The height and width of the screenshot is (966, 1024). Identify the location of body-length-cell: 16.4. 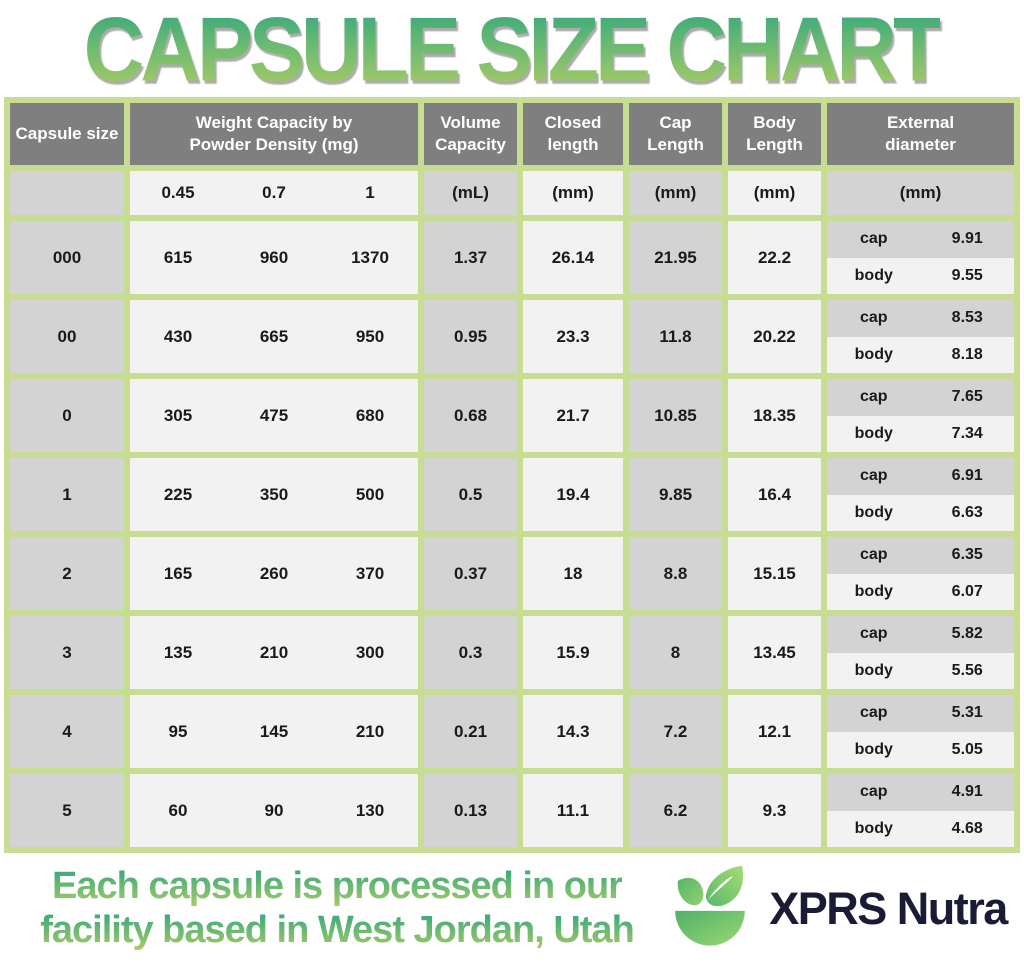
(774, 494).